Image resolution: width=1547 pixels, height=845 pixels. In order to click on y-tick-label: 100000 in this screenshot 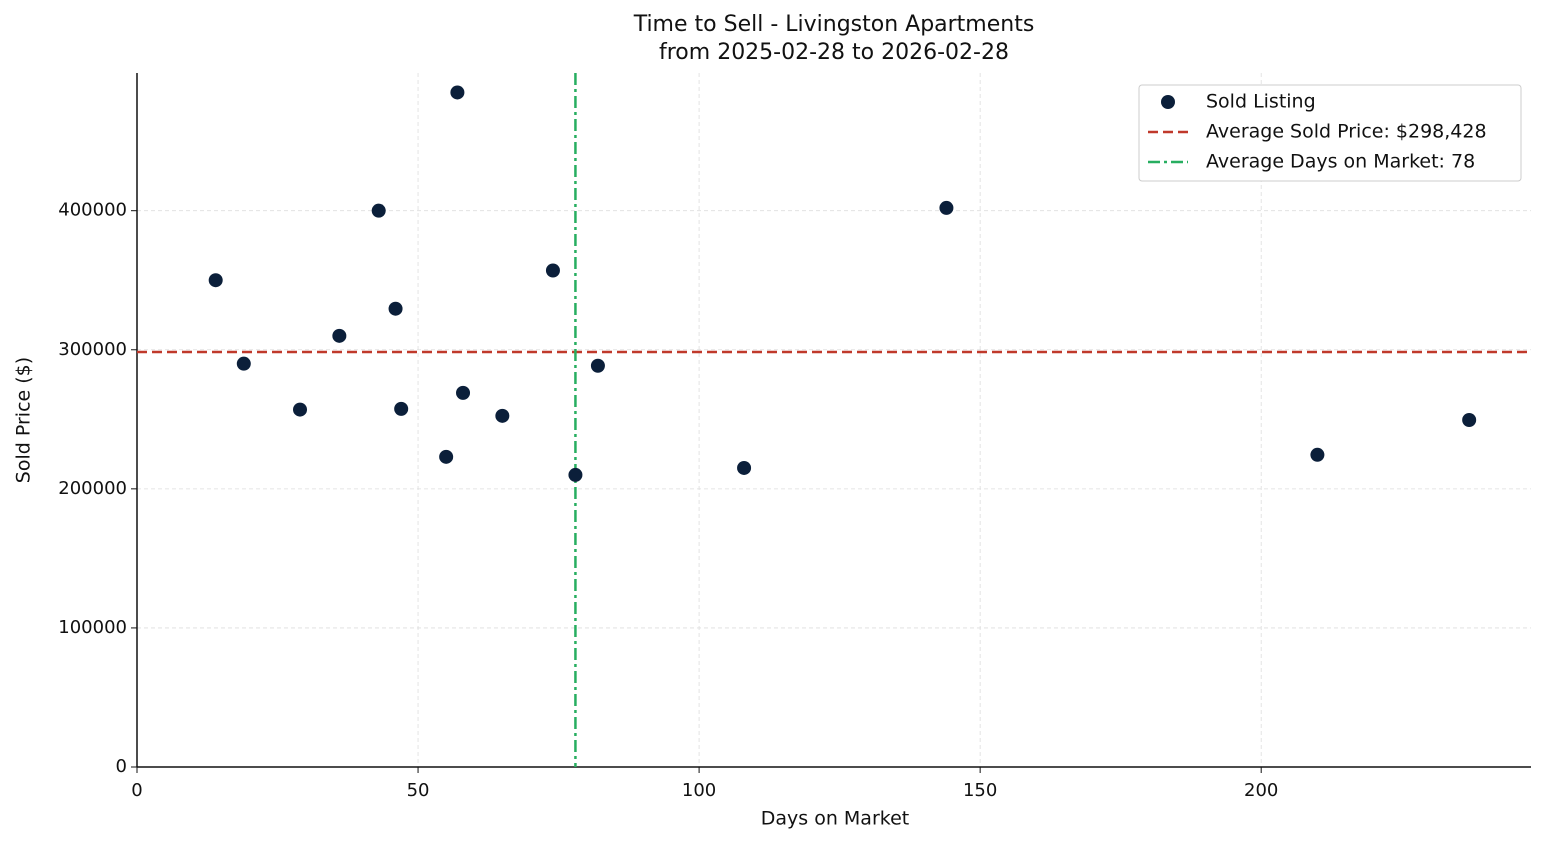, I will do `click(92, 627)`.